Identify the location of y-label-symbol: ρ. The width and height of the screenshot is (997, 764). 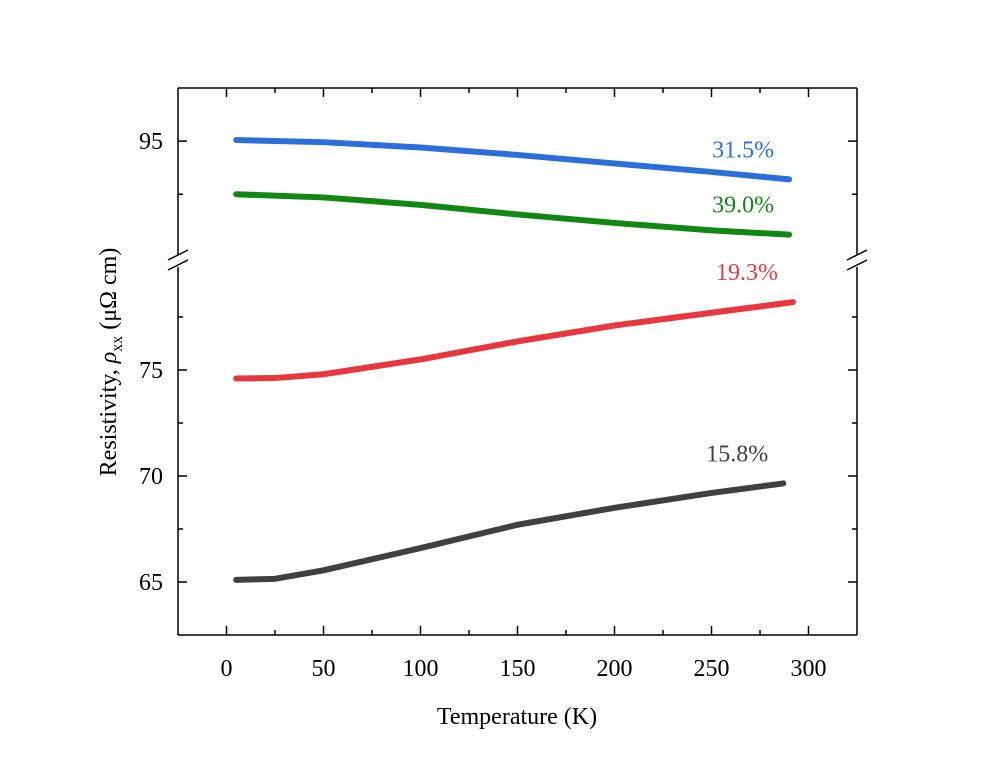
(109, 358).